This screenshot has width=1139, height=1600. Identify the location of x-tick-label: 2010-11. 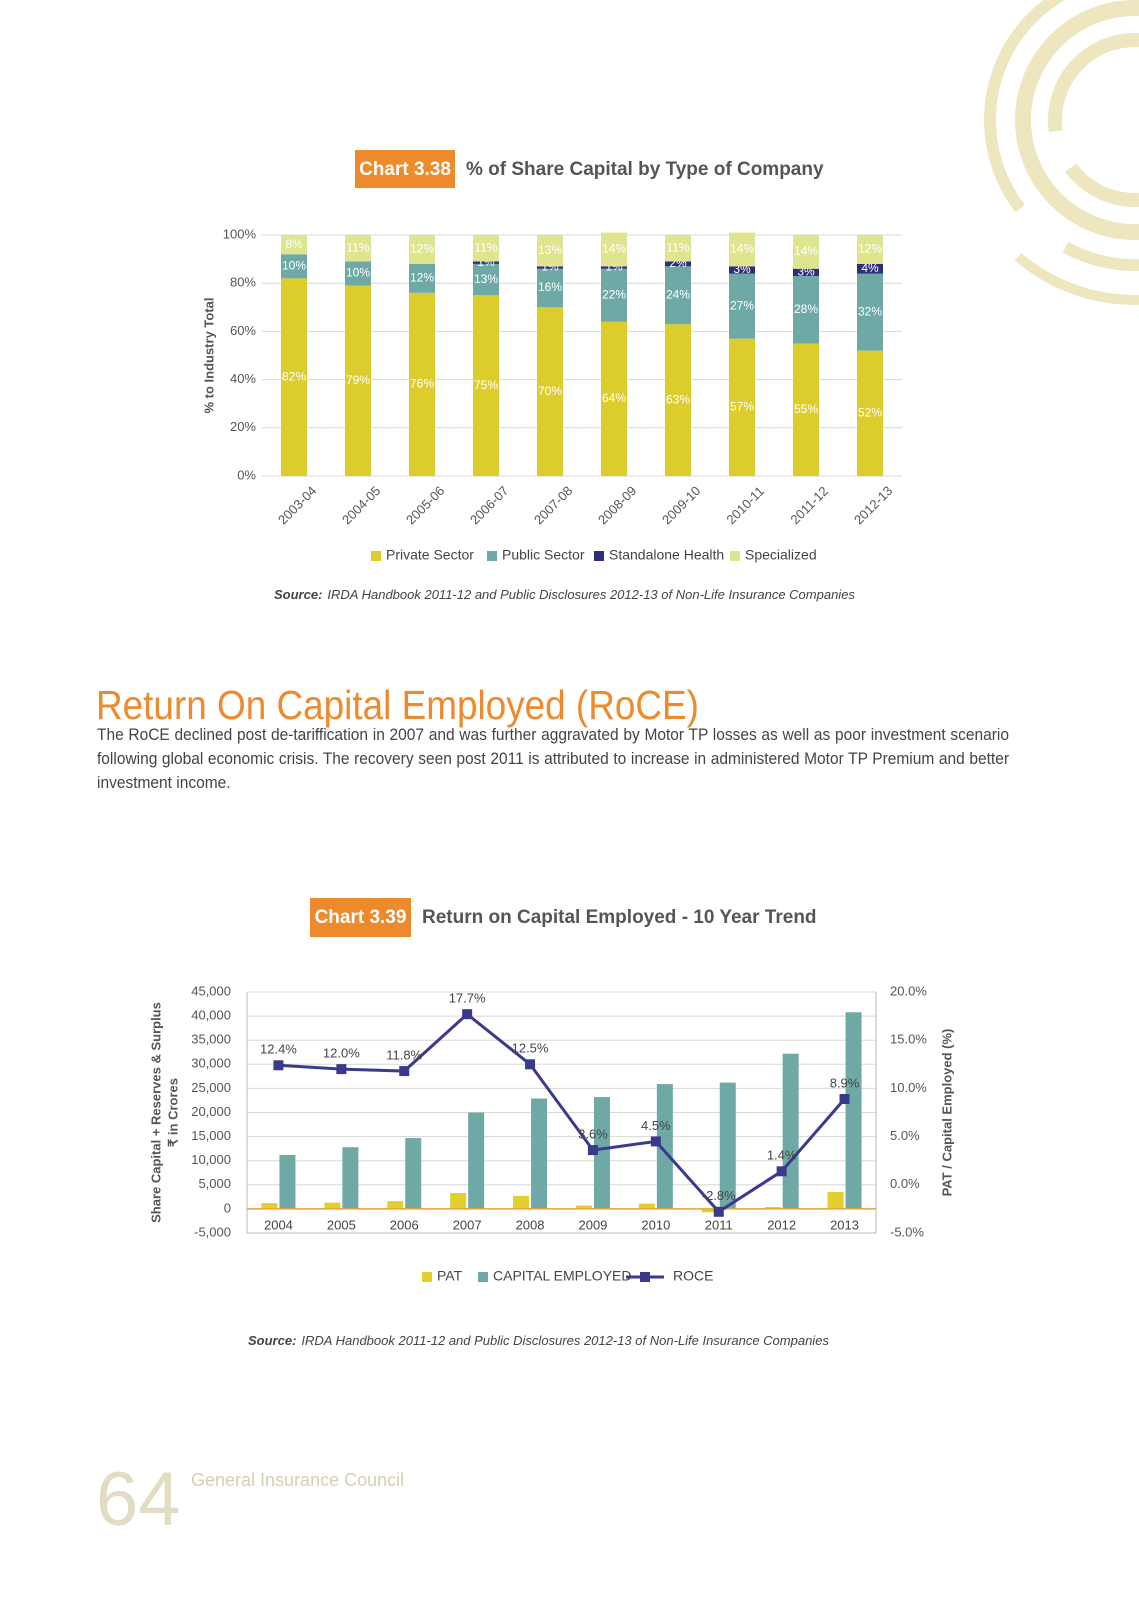
(745, 505).